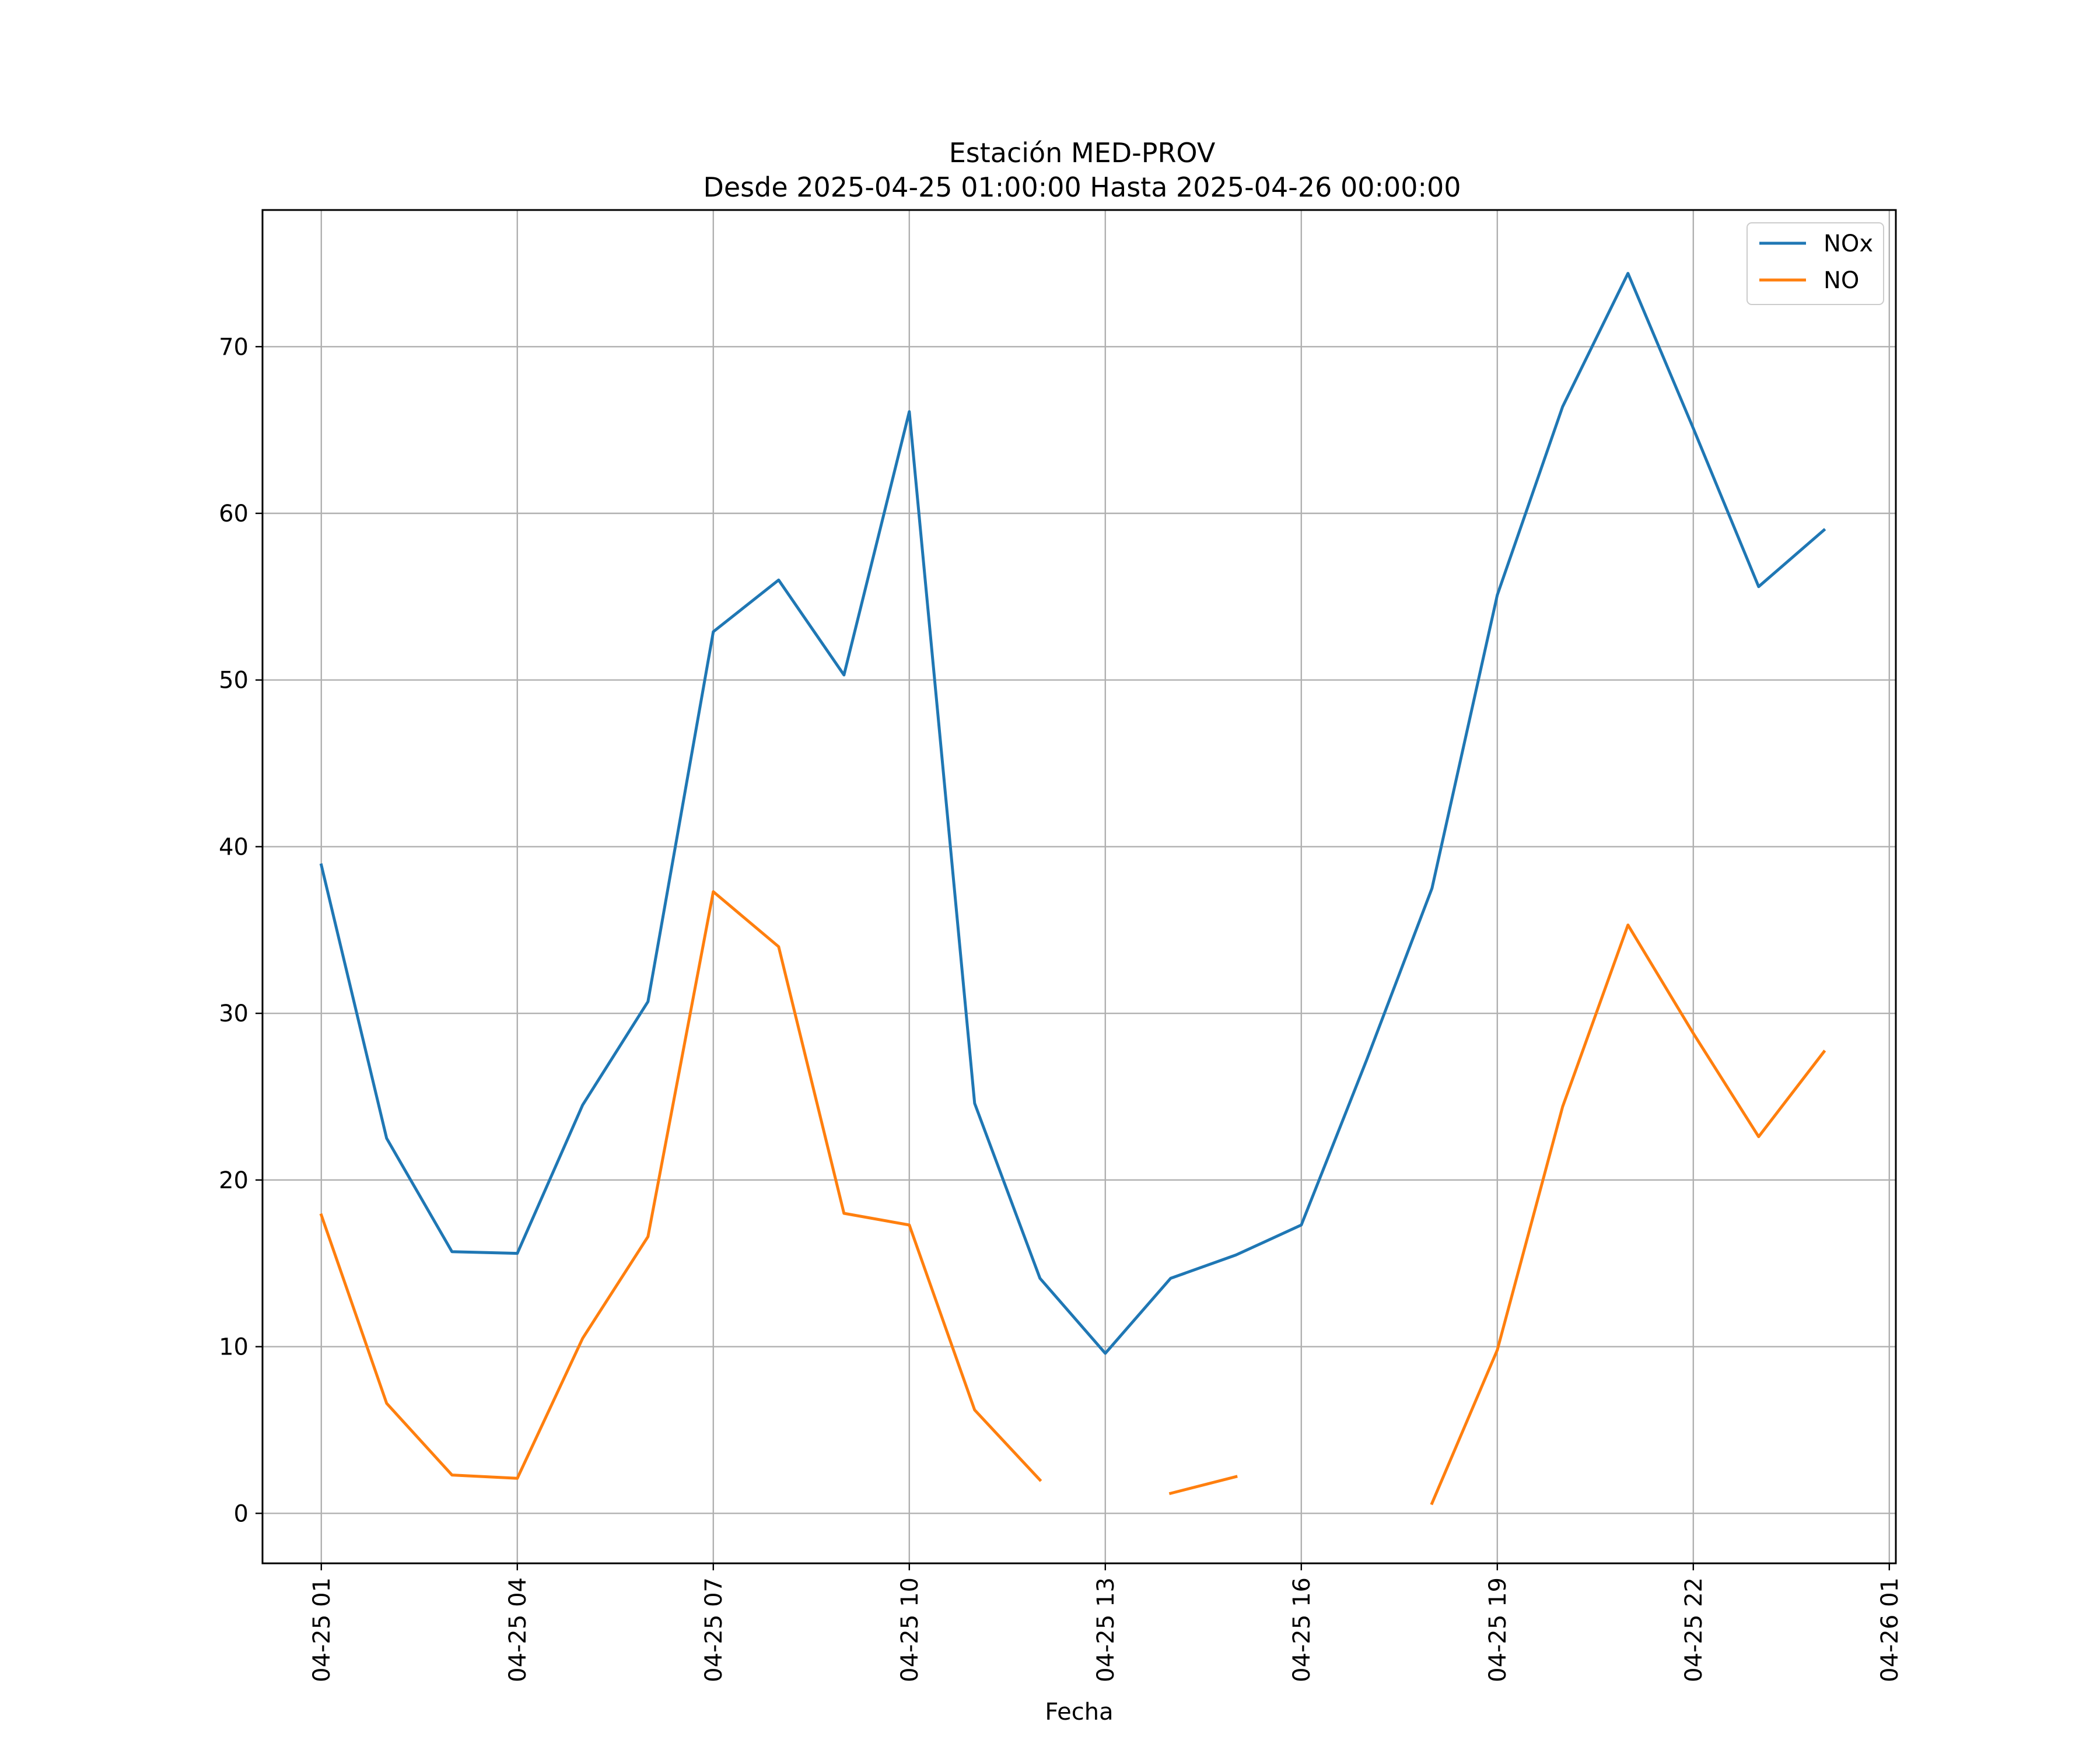  What do you see at coordinates (1079, 1712) in the screenshot?
I see `x-axis-label: Fecha` at bounding box center [1079, 1712].